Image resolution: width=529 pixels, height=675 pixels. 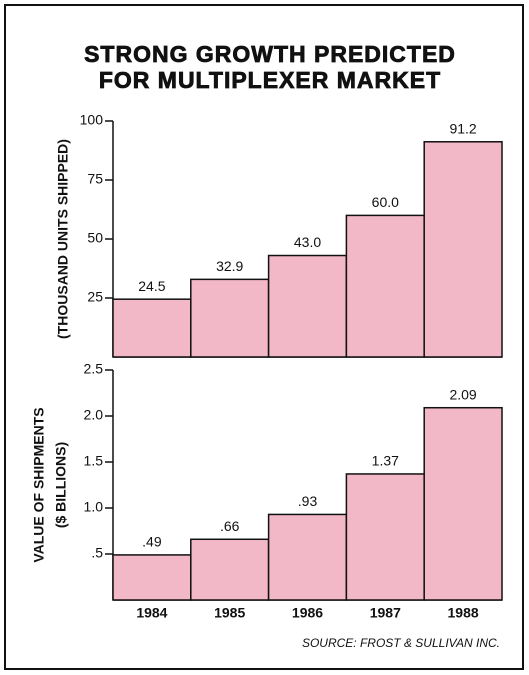 I want to click on y-tick-label: 100, so click(x=92, y=120).